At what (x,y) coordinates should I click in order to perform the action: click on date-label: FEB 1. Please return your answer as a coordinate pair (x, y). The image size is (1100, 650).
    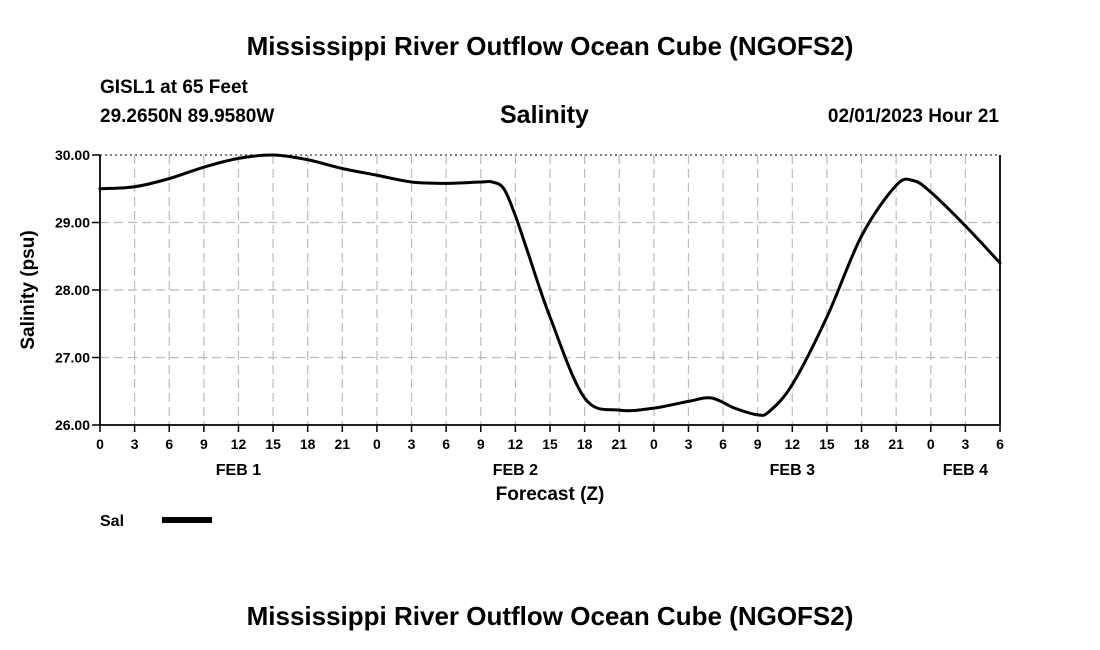
    Looking at the image, I should click on (238, 470).